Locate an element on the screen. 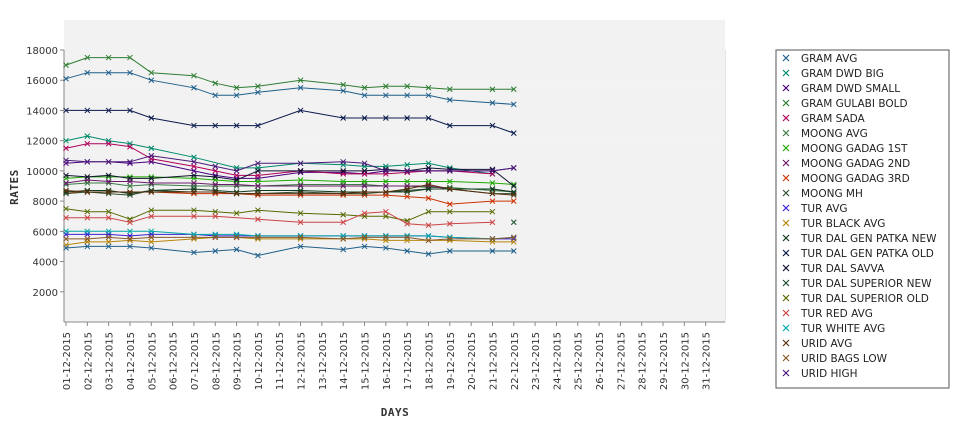  x-tick-label: 23-12-2015 is located at coordinates (536, 361).